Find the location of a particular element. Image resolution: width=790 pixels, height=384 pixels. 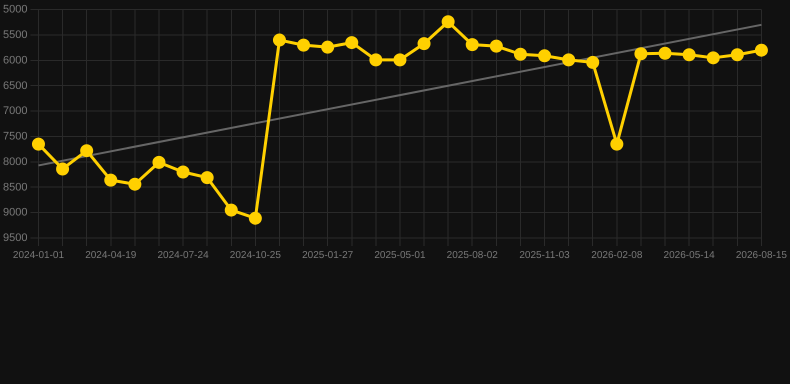

y-tick-label: 8500 is located at coordinates (15, 187).